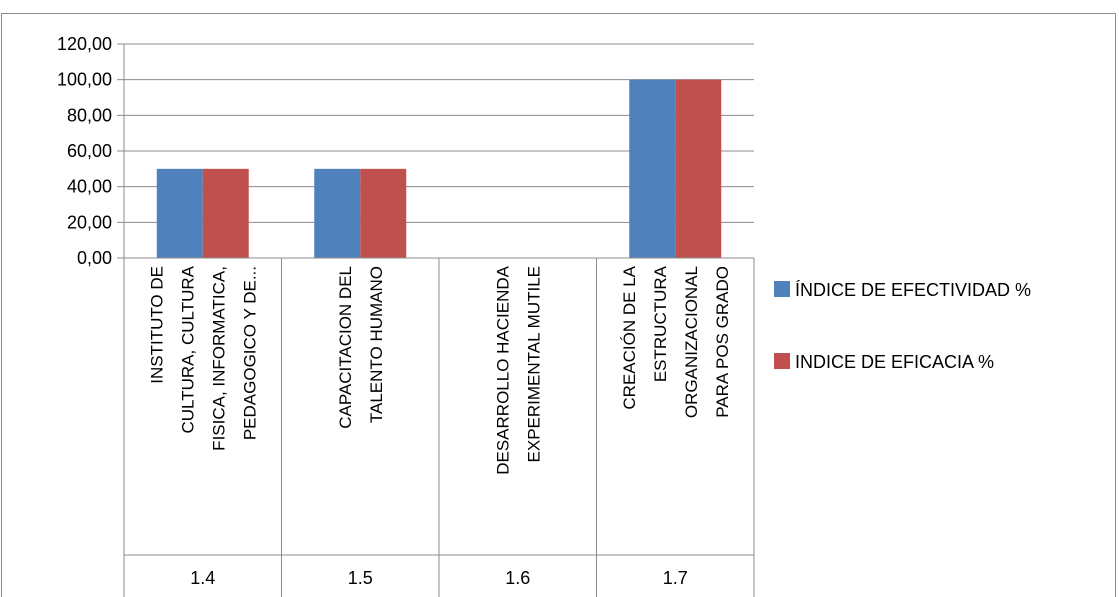 This screenshot has width=1119, height=597. I want to click on y-tick-label: 80,00, so click(89, 115).